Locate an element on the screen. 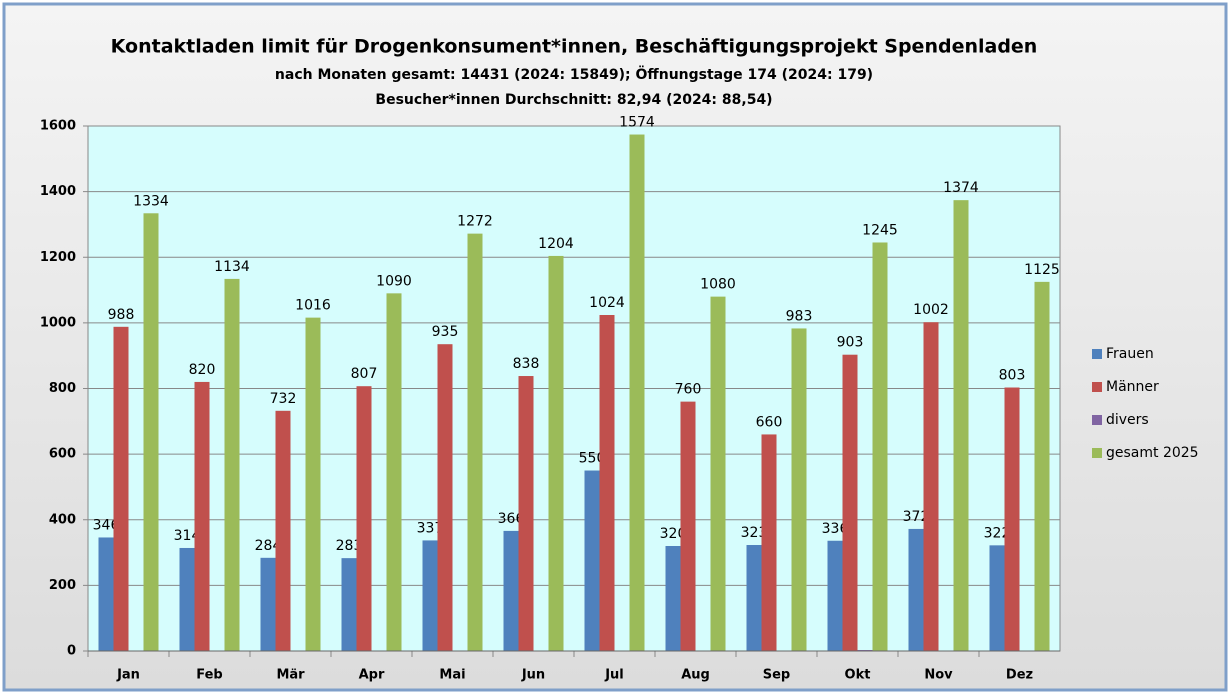 The height and width of the screenshot is (695, 1231). value-label: 838 is located at coordinates (526, 364).